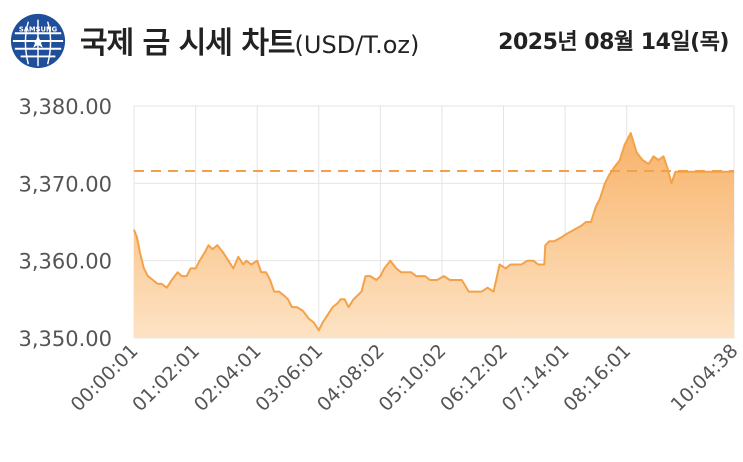  What do you see at coordinates (597, 378) in the screenshot?
I see `x-tick-label: 08:16:01` at bounding box center [597, 378].